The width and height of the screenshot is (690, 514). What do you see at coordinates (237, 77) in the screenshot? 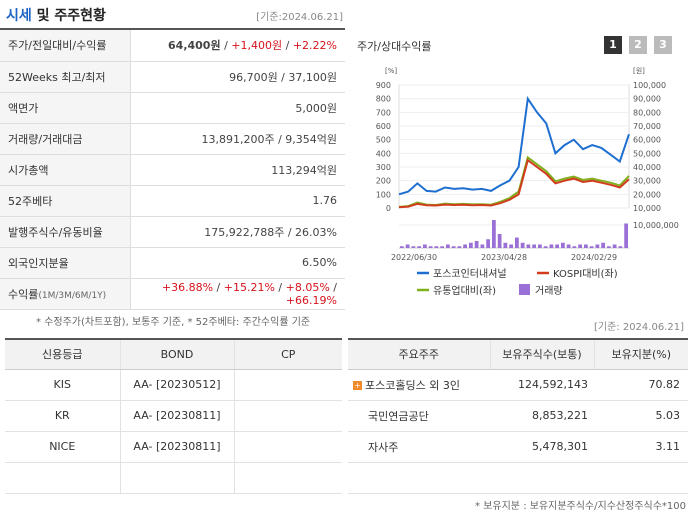
I see `row-value: 96,700원 / 37,100원` at bounding box center [237, 77].